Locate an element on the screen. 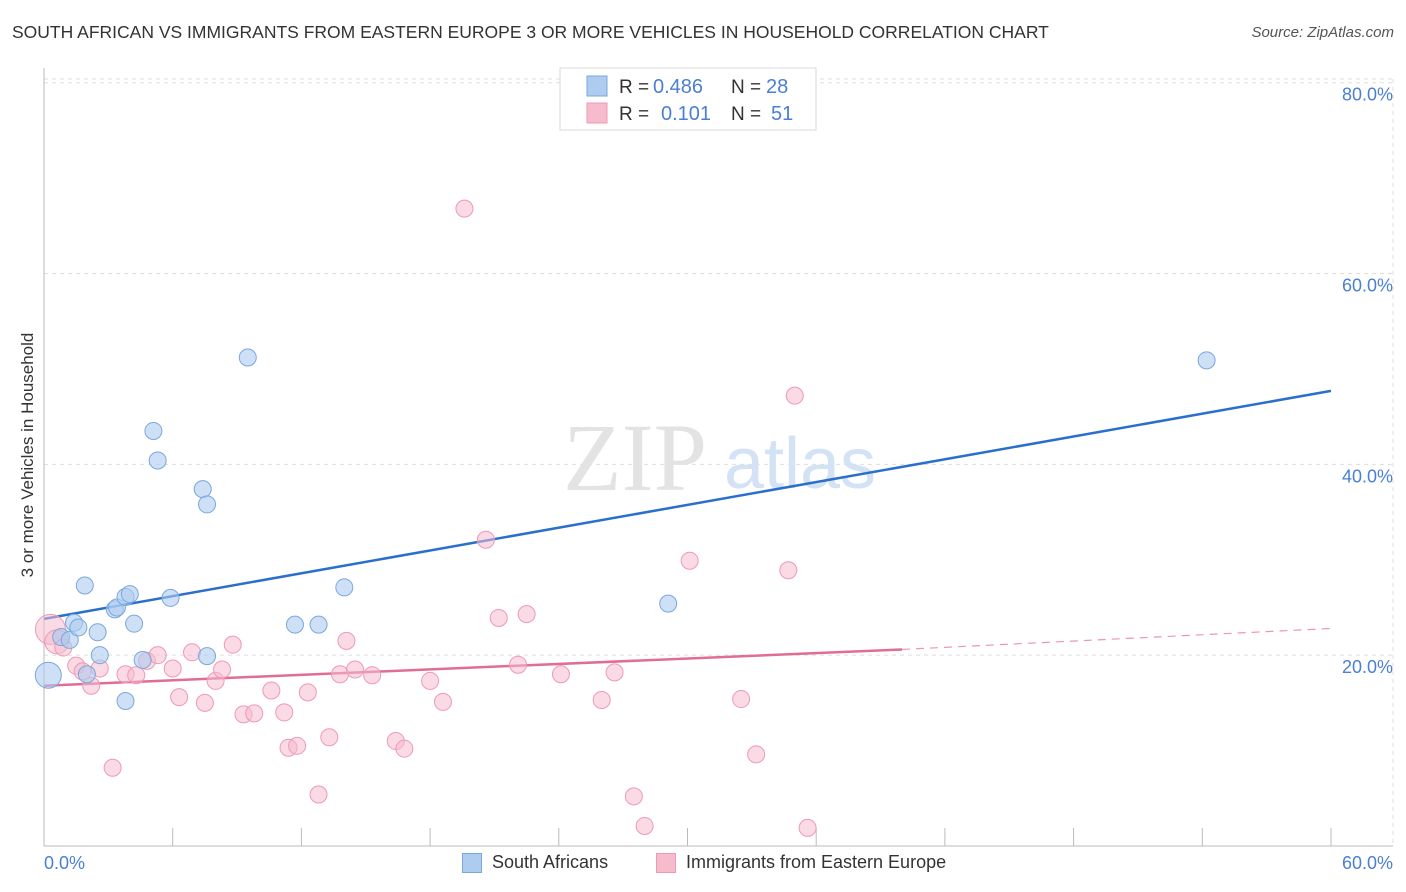 The image size is (1406, 892). legend-n-value-2: 51 is located at coordinates (782, 114).